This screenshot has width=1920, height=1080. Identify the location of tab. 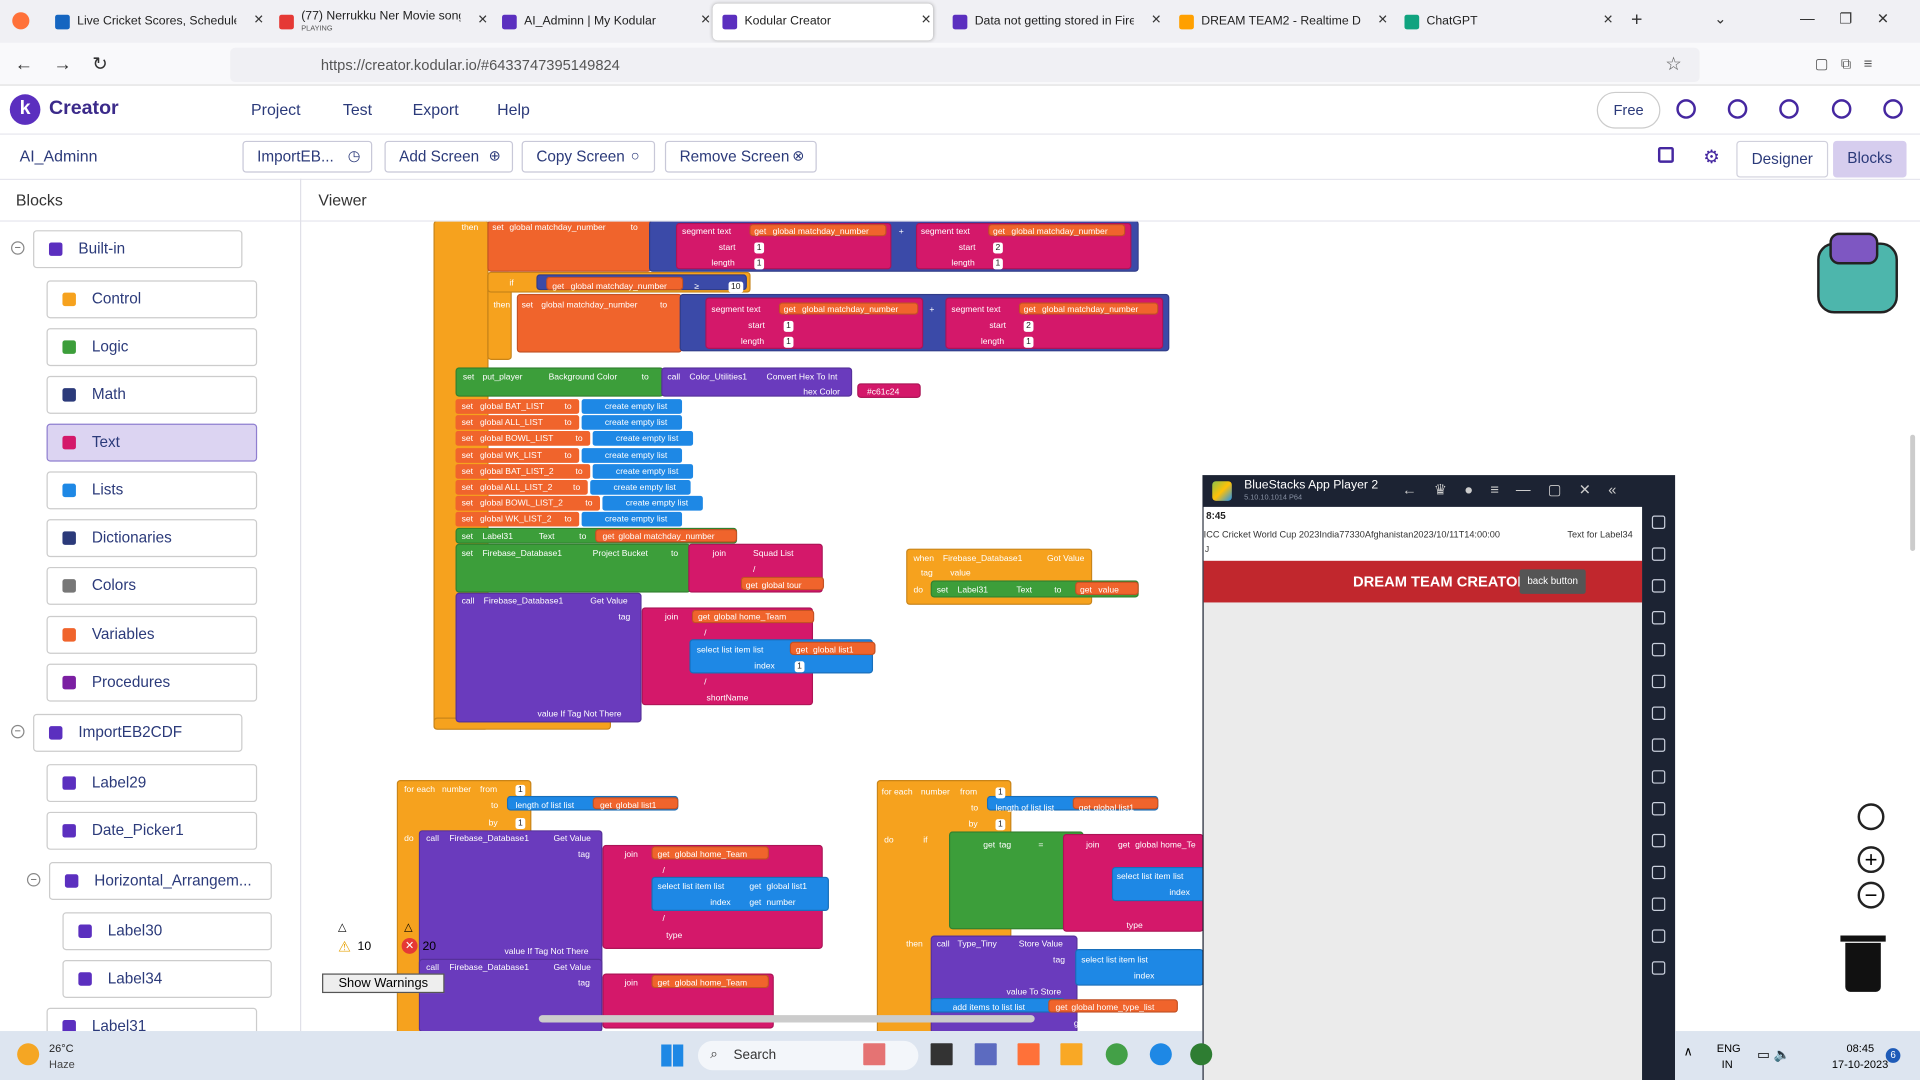
(823, 22).